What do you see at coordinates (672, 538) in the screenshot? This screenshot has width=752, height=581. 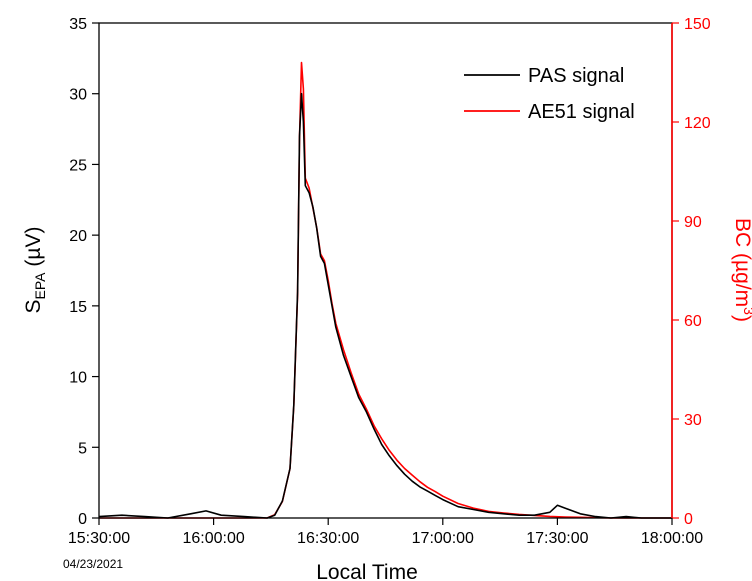 I see `x-tick-label: 18:00:00` at bounding box center [672, 538].